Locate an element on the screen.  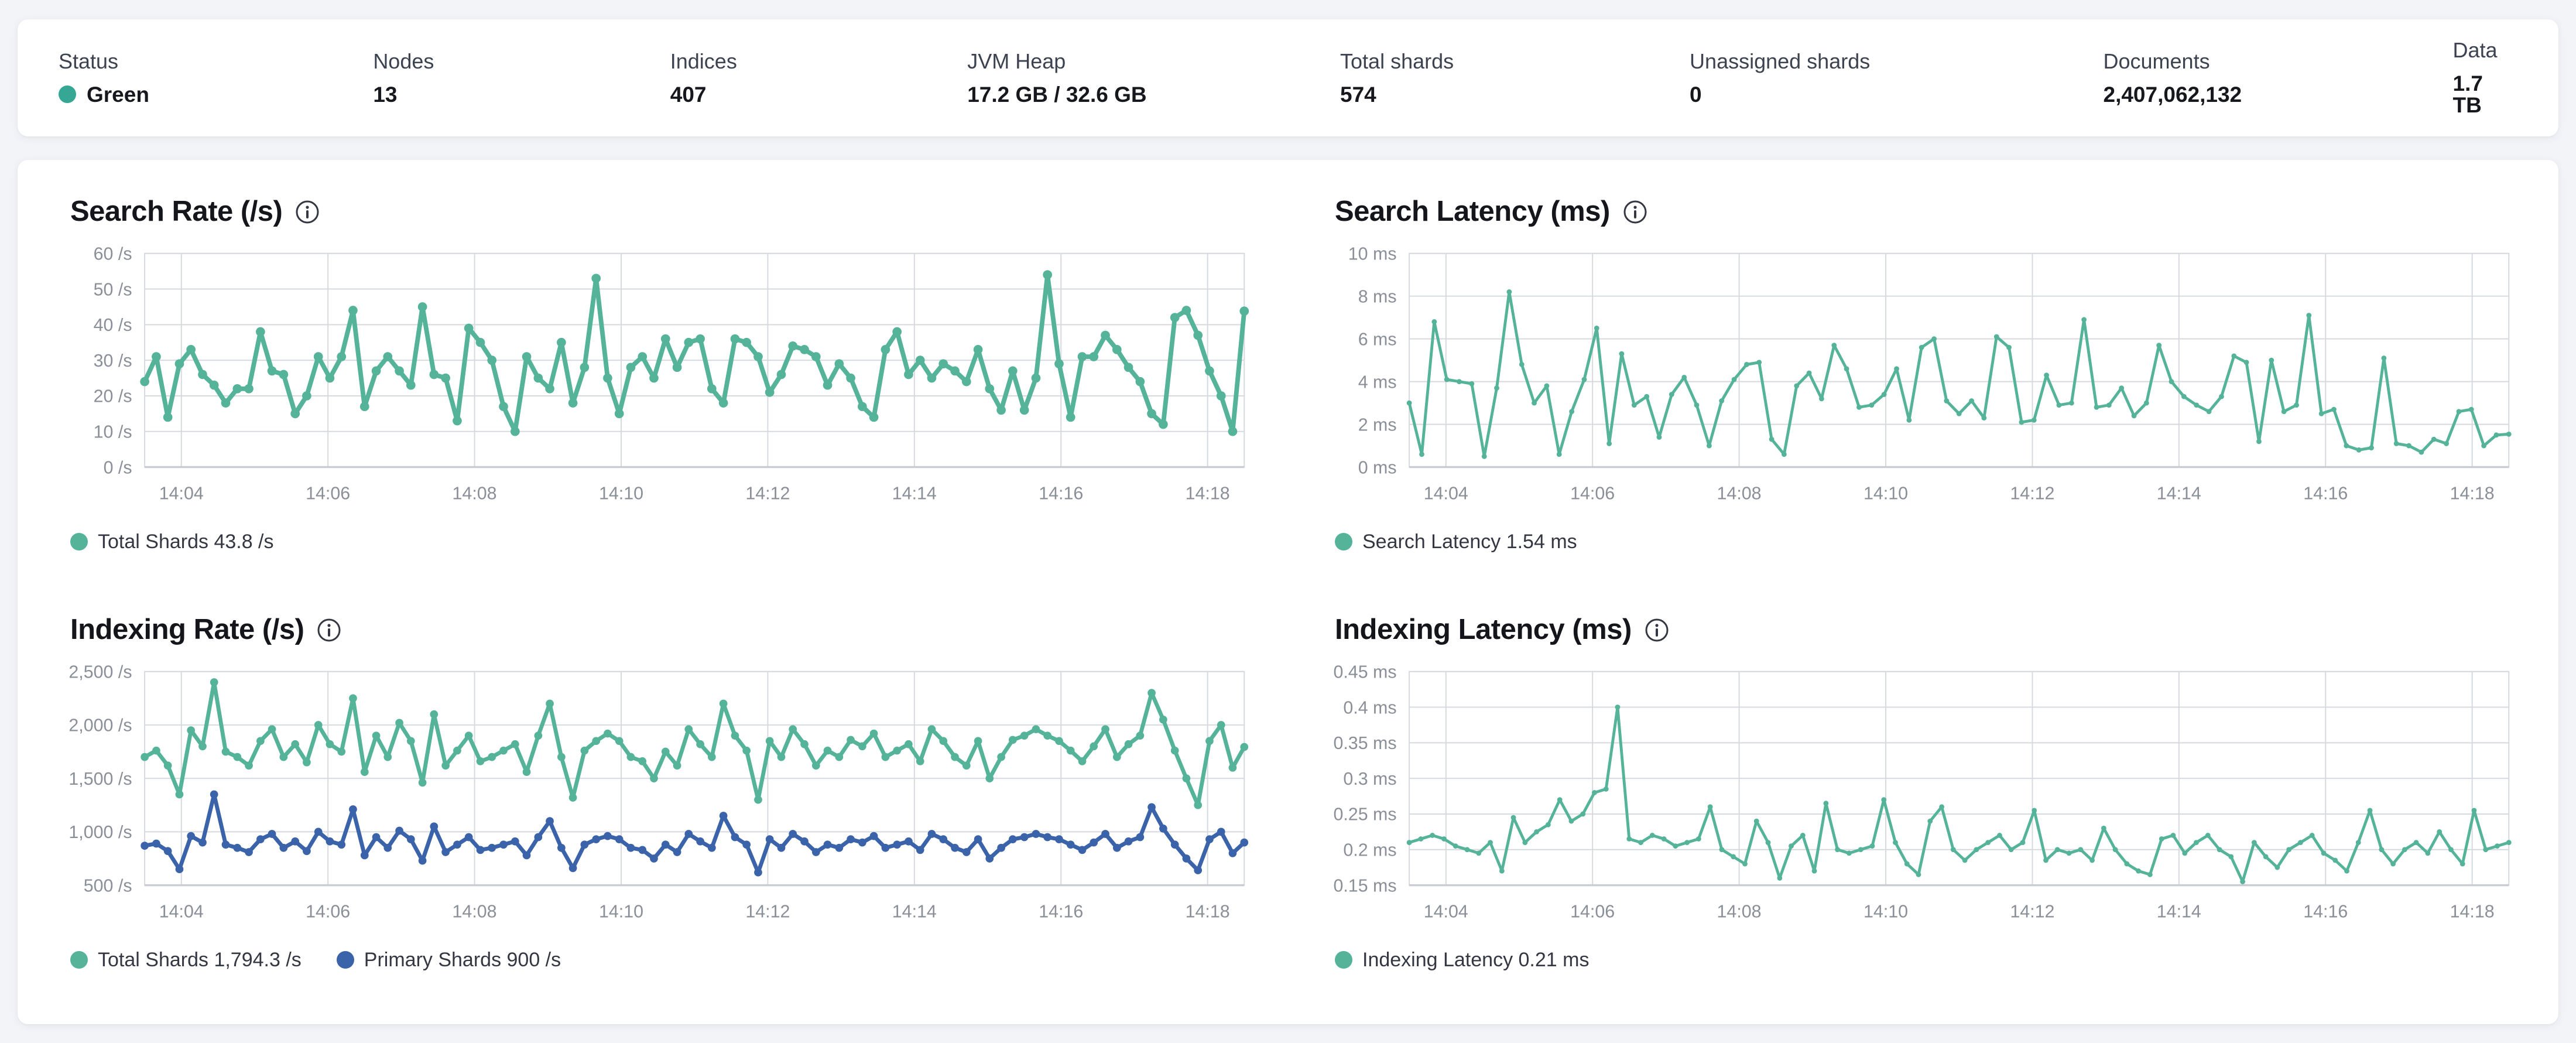
stat-nodes: Nodes 13 is located at coordinates (521, 78).